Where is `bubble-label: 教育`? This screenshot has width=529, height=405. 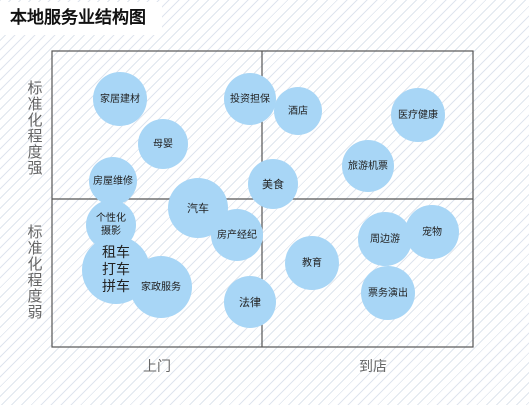
bubble-label: 教育 is located at coordinates (312, 263).